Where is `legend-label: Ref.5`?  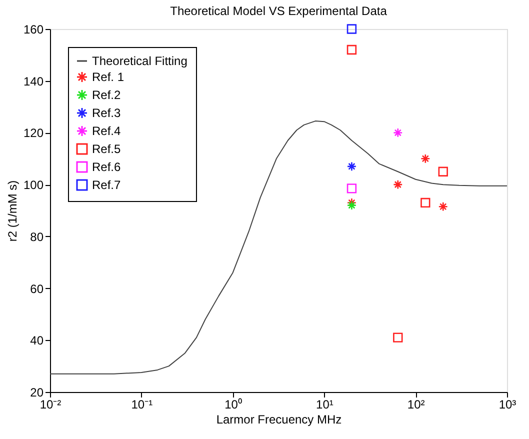 legend-label: Ref.5 is located at coordinates (107, 149).